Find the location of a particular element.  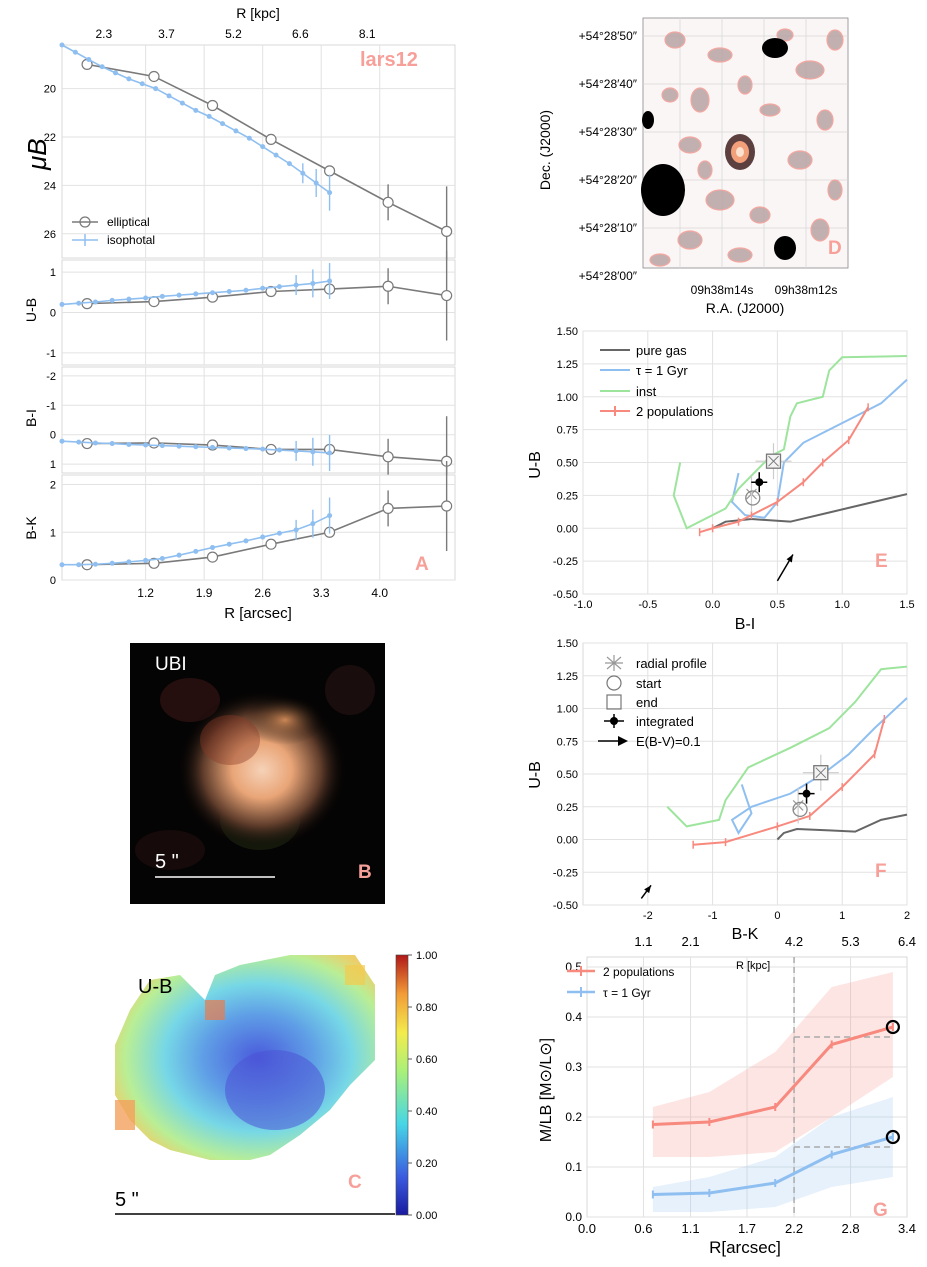

panel-a-ytick: 22 is located at coordinates (50, 138).